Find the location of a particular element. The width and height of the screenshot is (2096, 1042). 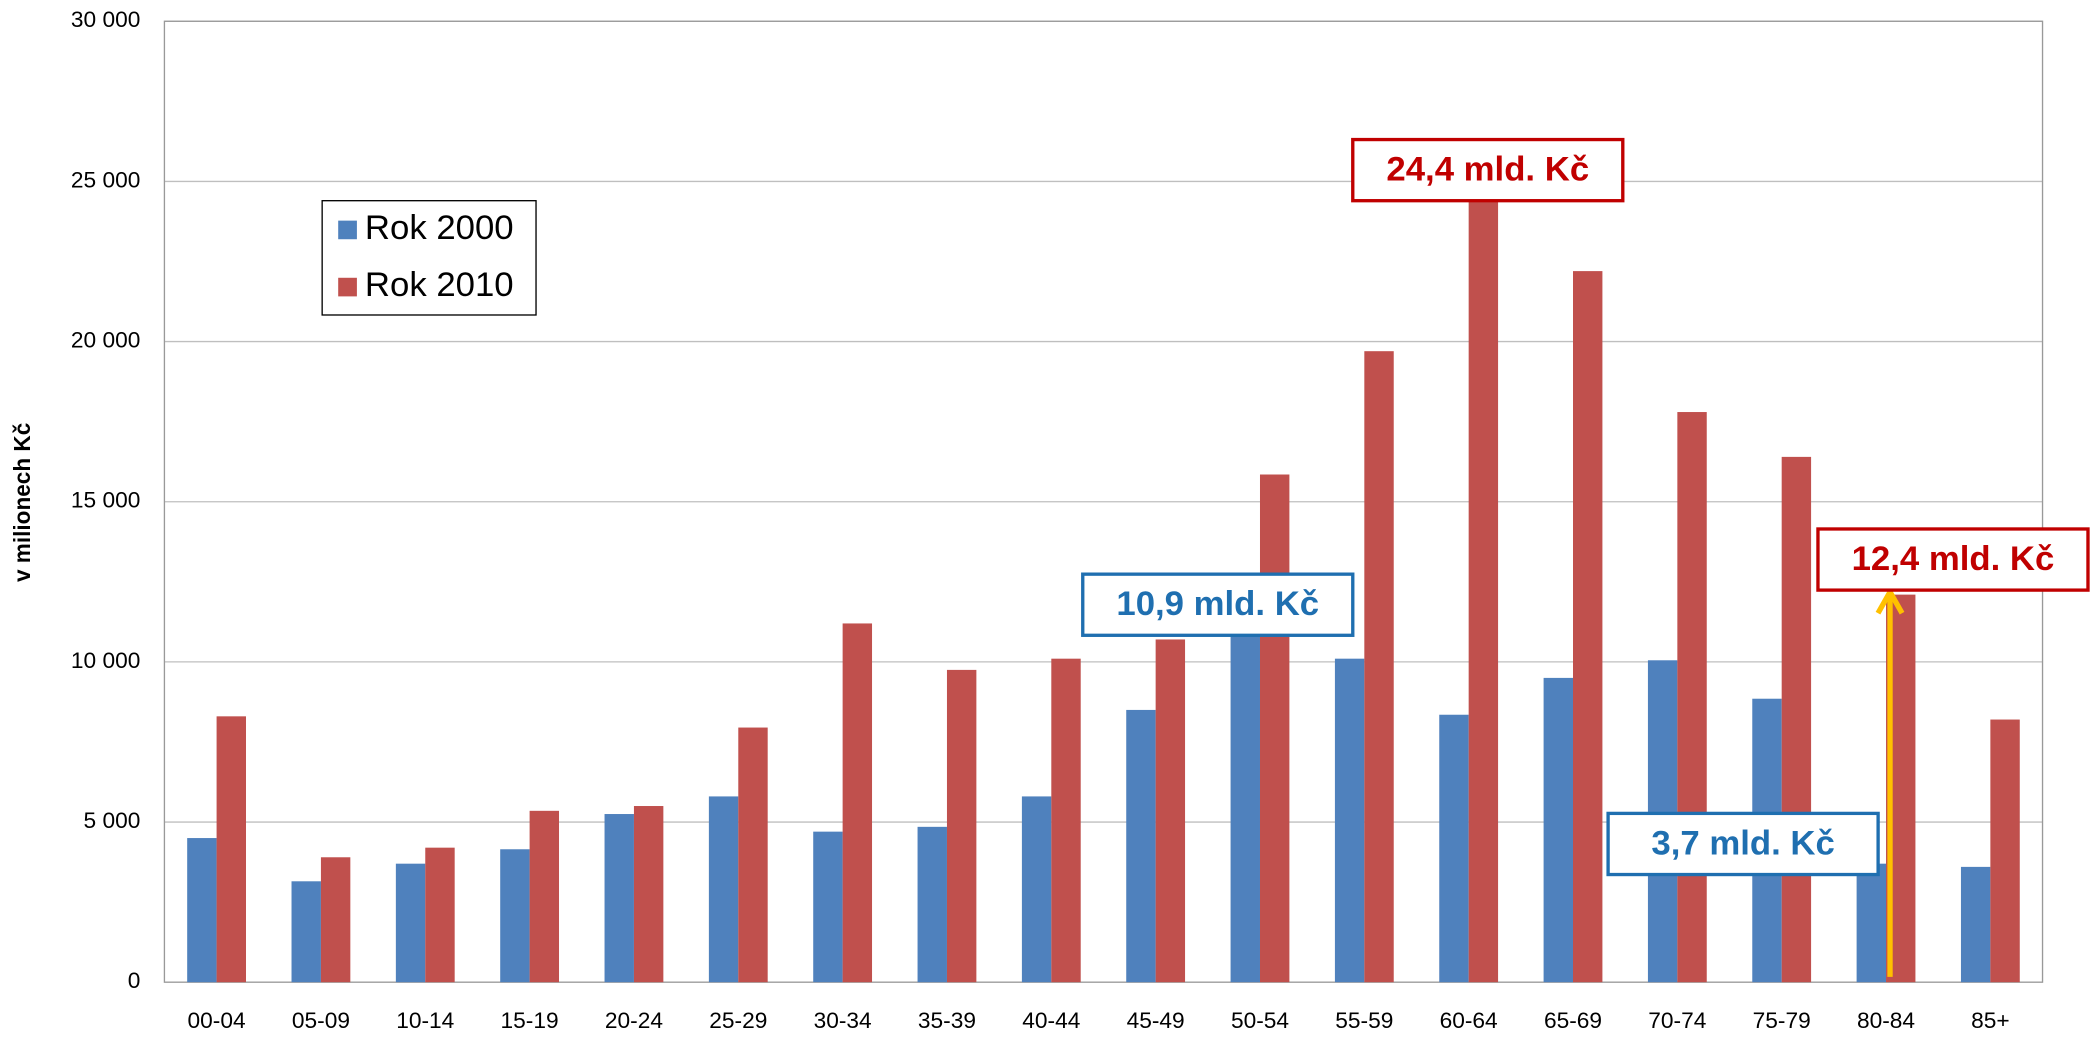

y-tick-label: 10 000 is located at coordinates (105, 660).